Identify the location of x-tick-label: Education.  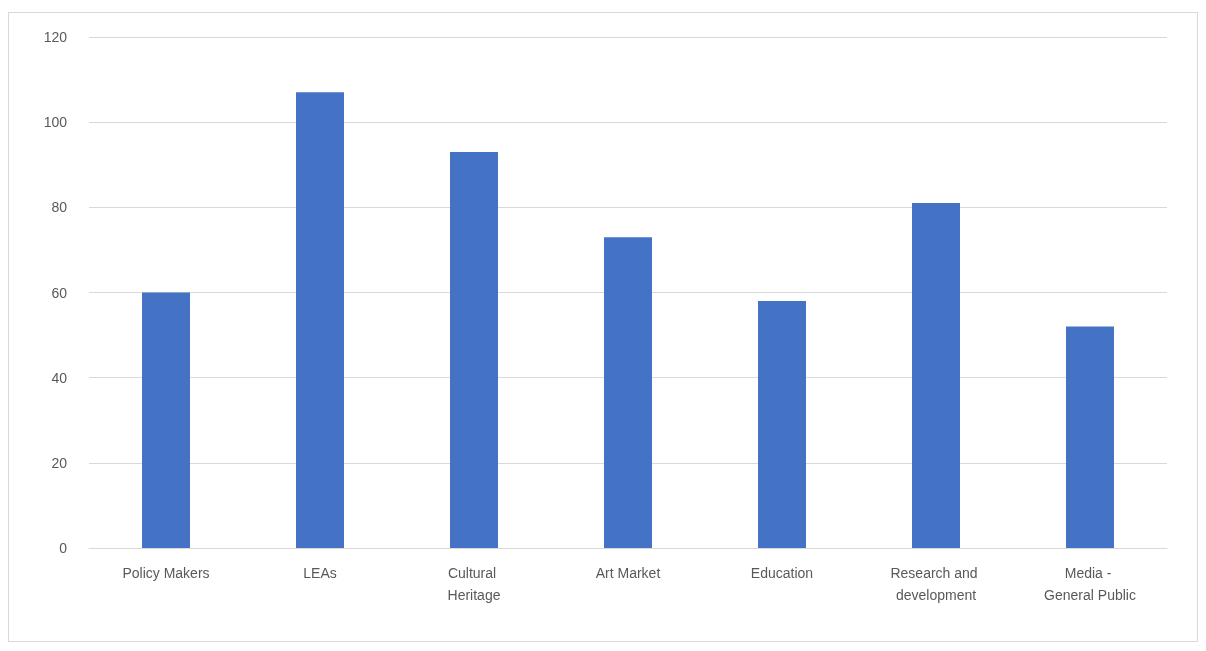
(782, 573).